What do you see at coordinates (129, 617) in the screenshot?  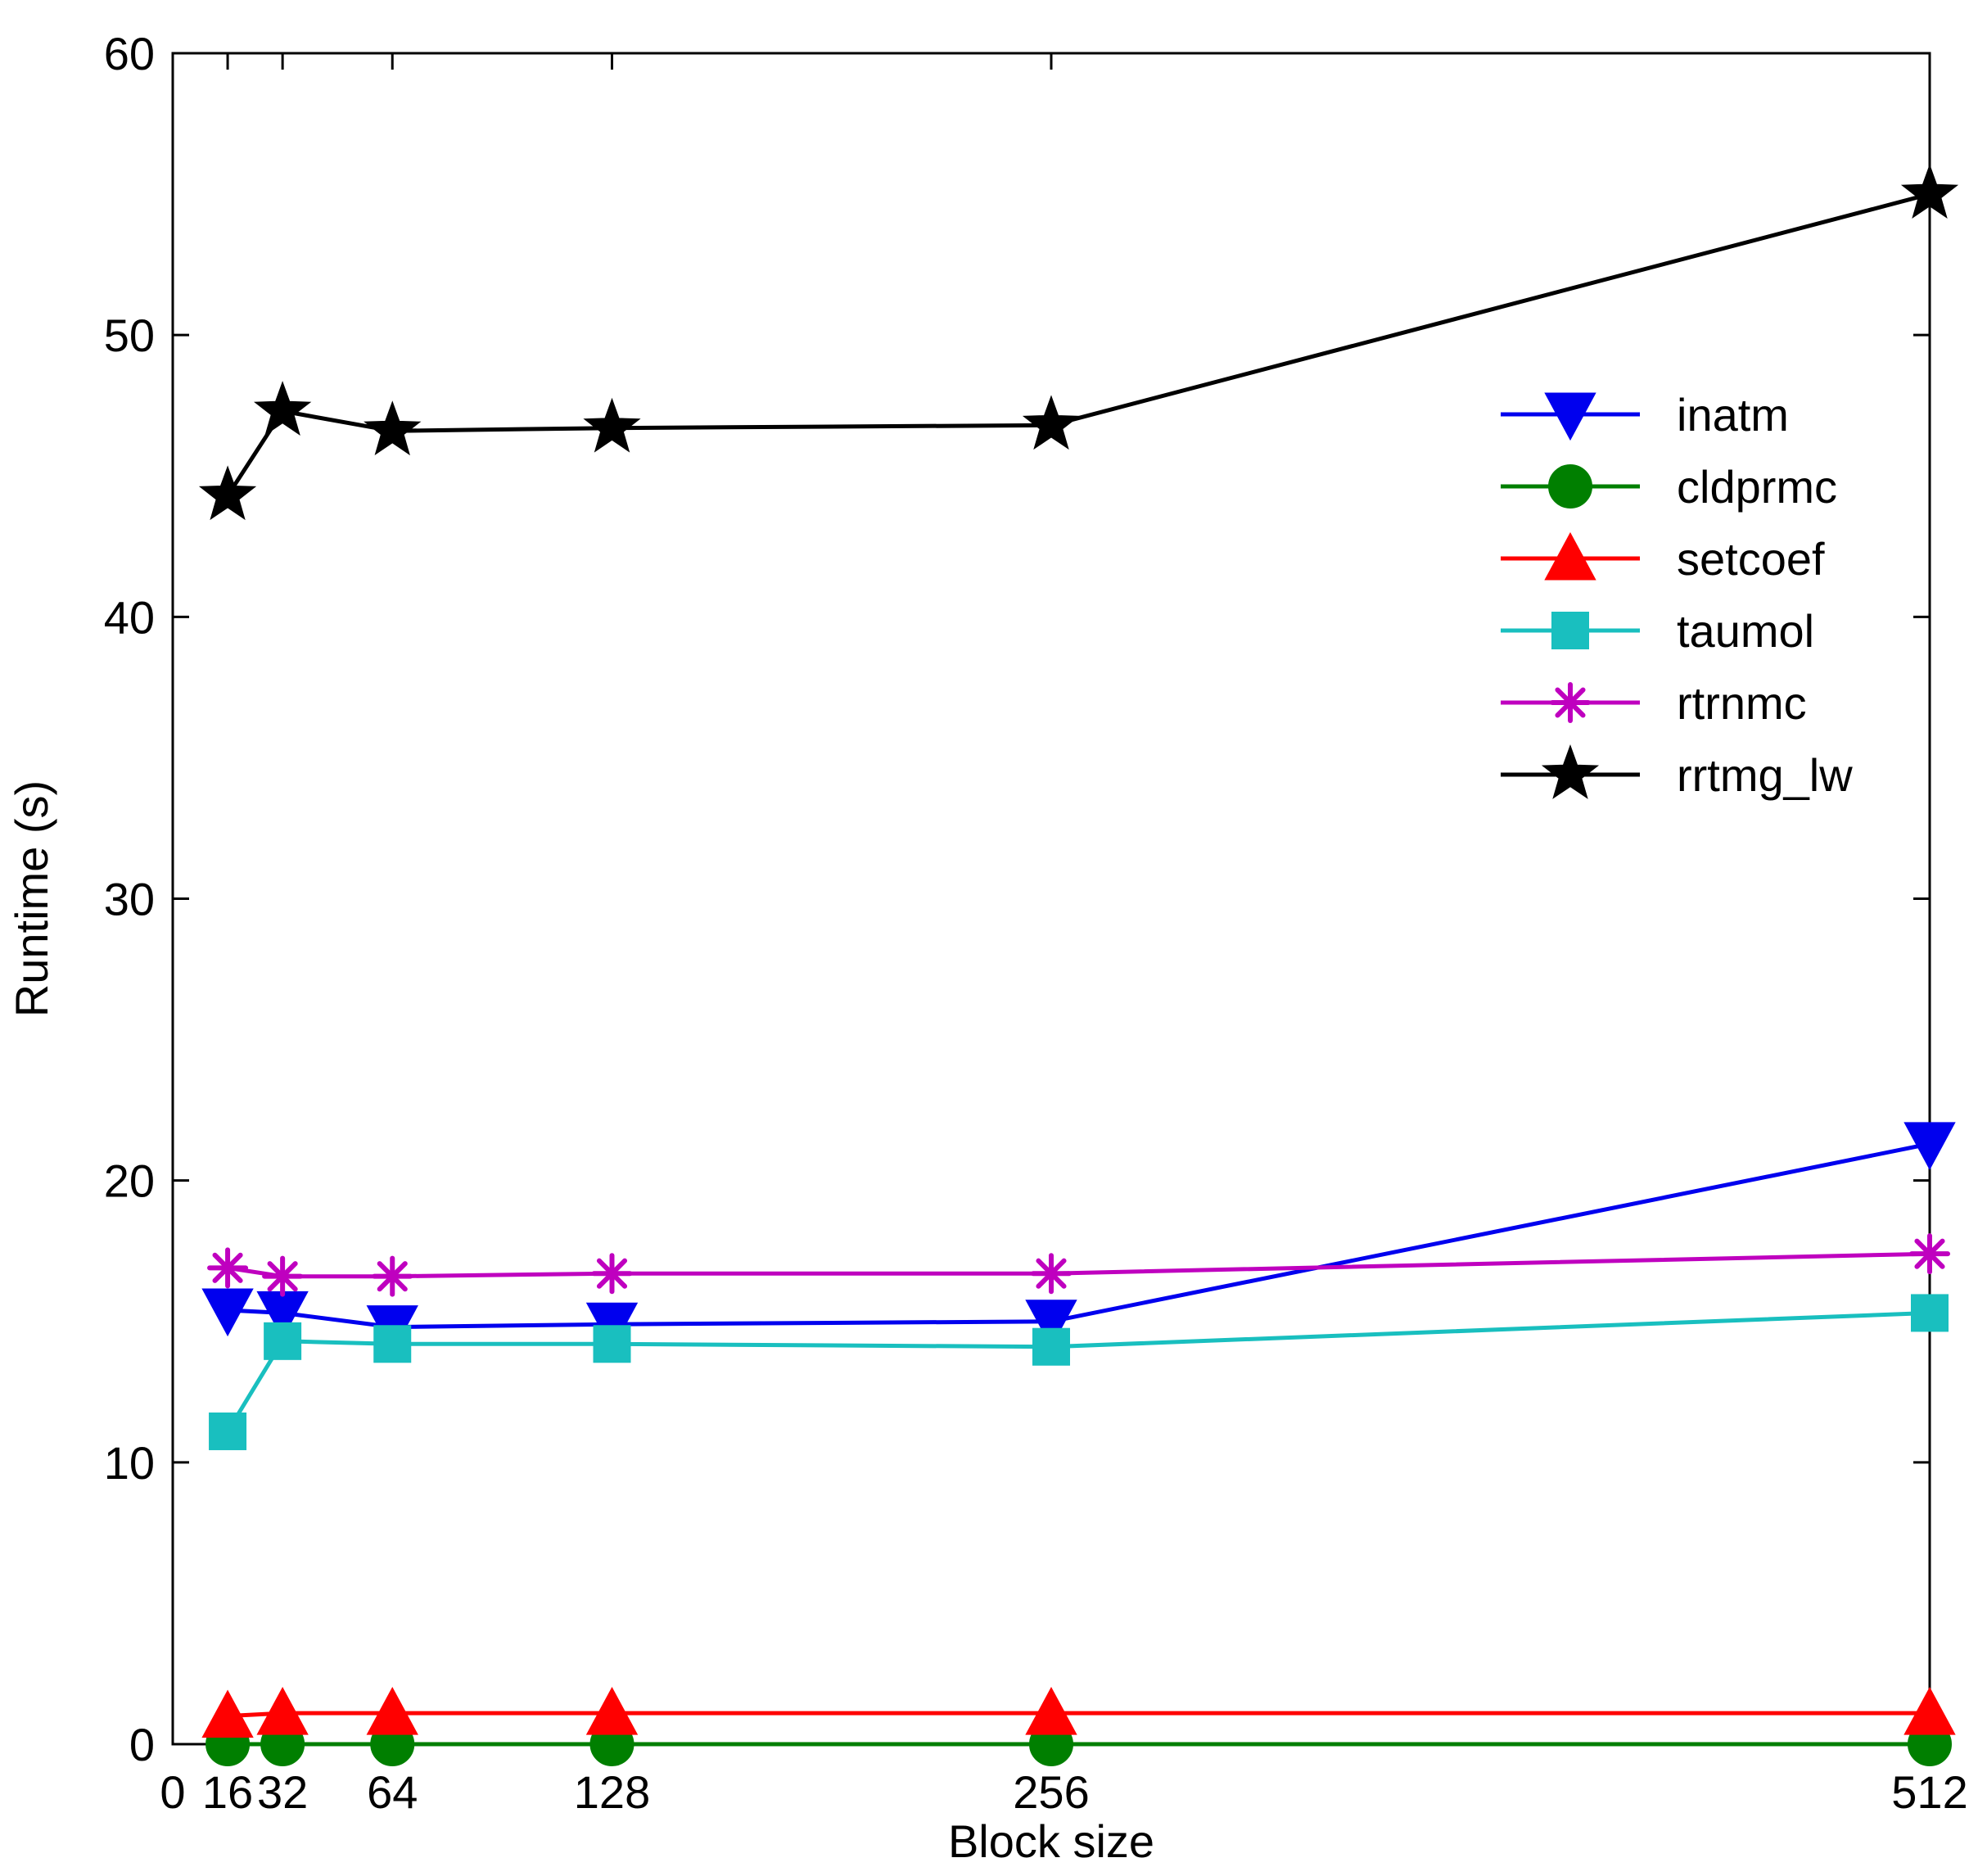 I see `y-tick-label: 40` at bounding box center [129, 617].